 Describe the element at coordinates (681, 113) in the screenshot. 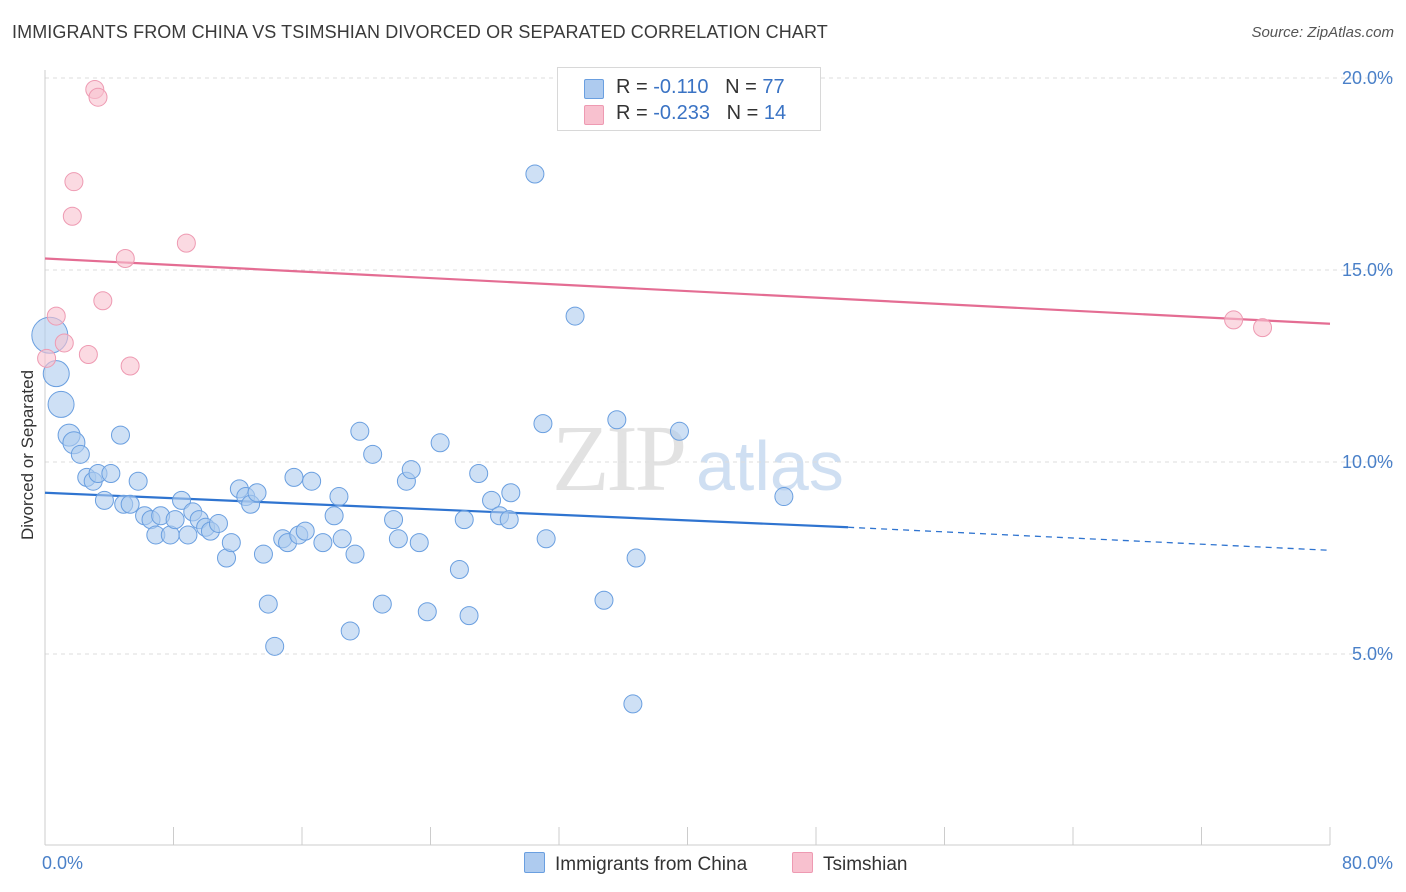

I see `tsimshian-r-value: -0.233` at that location.